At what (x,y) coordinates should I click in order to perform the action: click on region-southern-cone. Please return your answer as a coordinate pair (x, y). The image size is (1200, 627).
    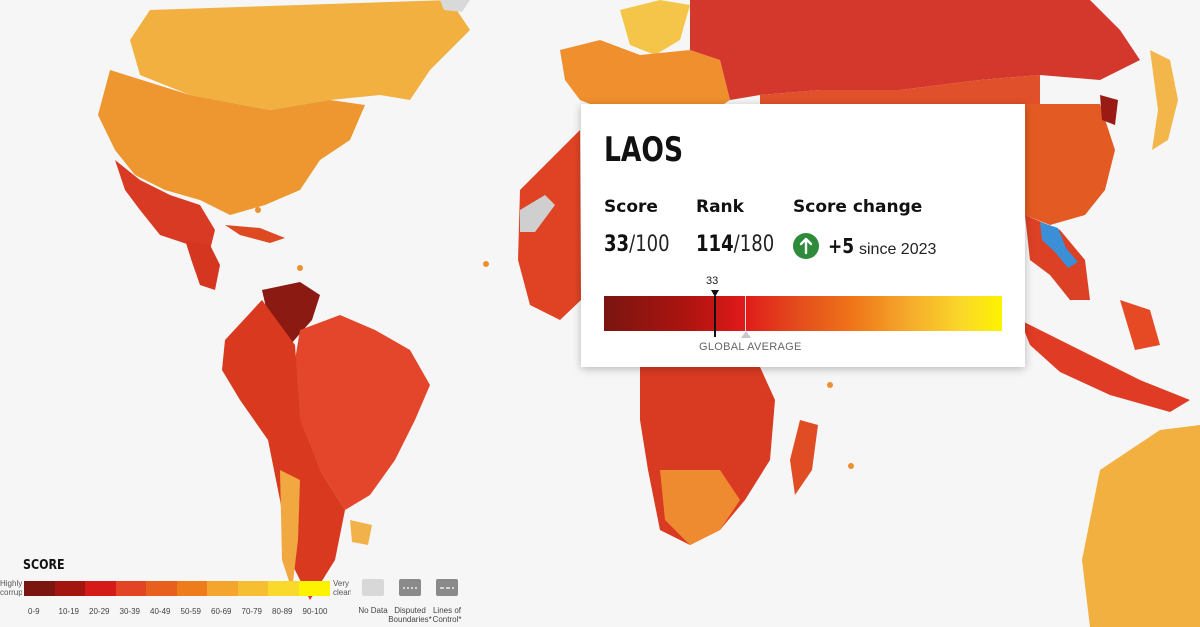
    Looking at the image, I should click on (290, 530).